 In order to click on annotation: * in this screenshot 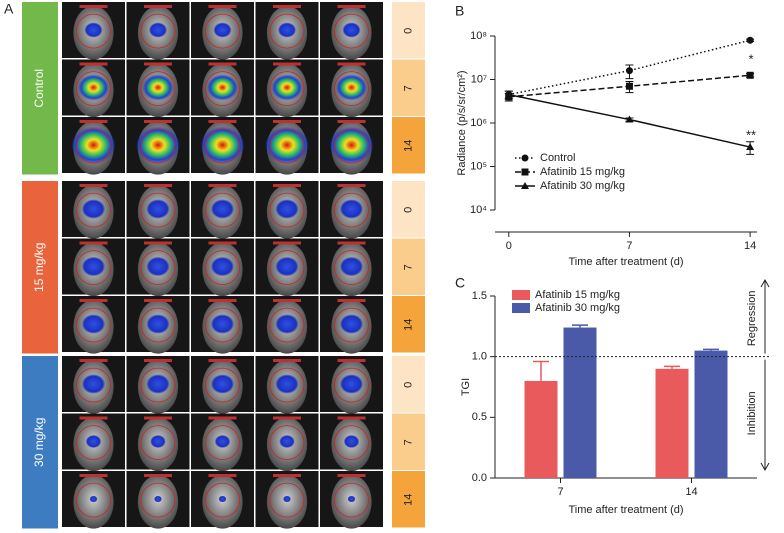, I will do `click(750, 58)`.